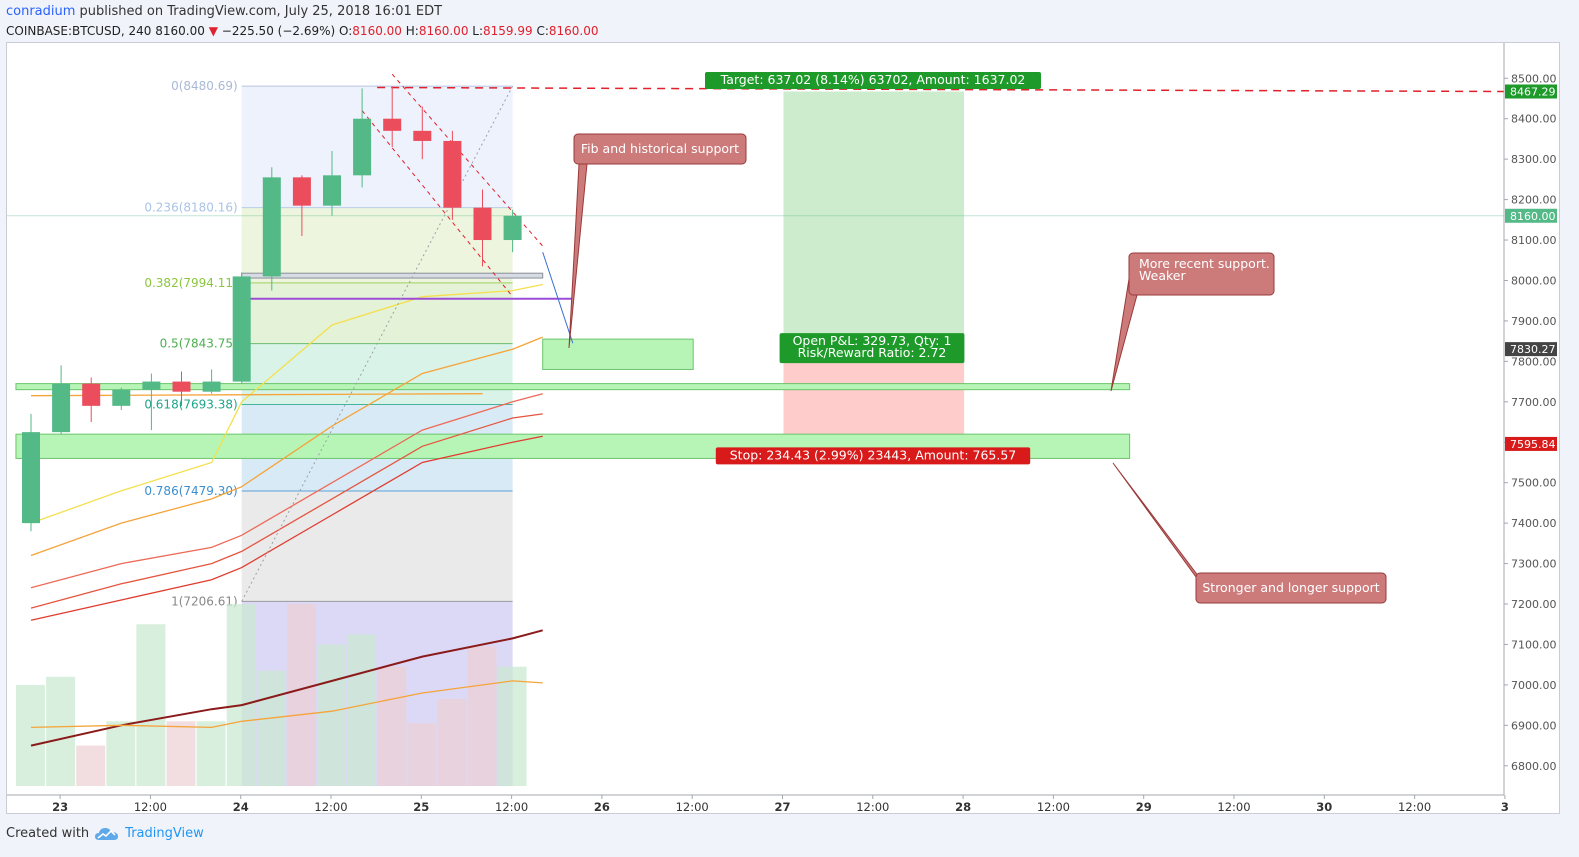 This screenshot has height=857, width=1579. I want to click on price-label-text: 7595.84, so click(1533, 444).